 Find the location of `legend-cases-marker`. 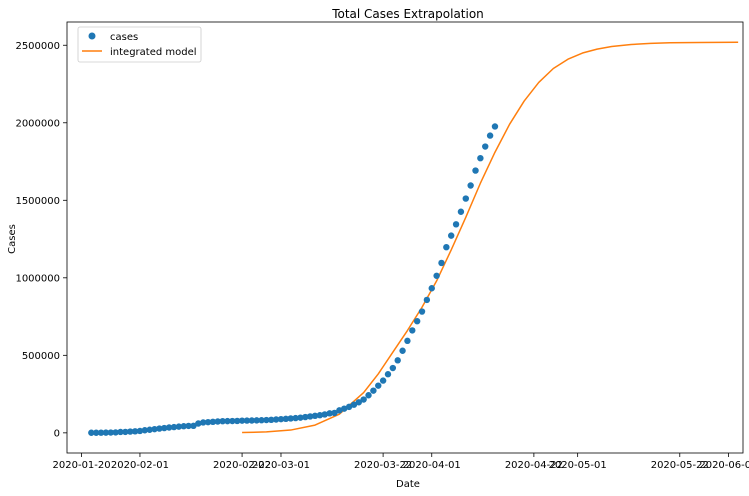

legend-cases-marker is located at coordinates (92, 36).